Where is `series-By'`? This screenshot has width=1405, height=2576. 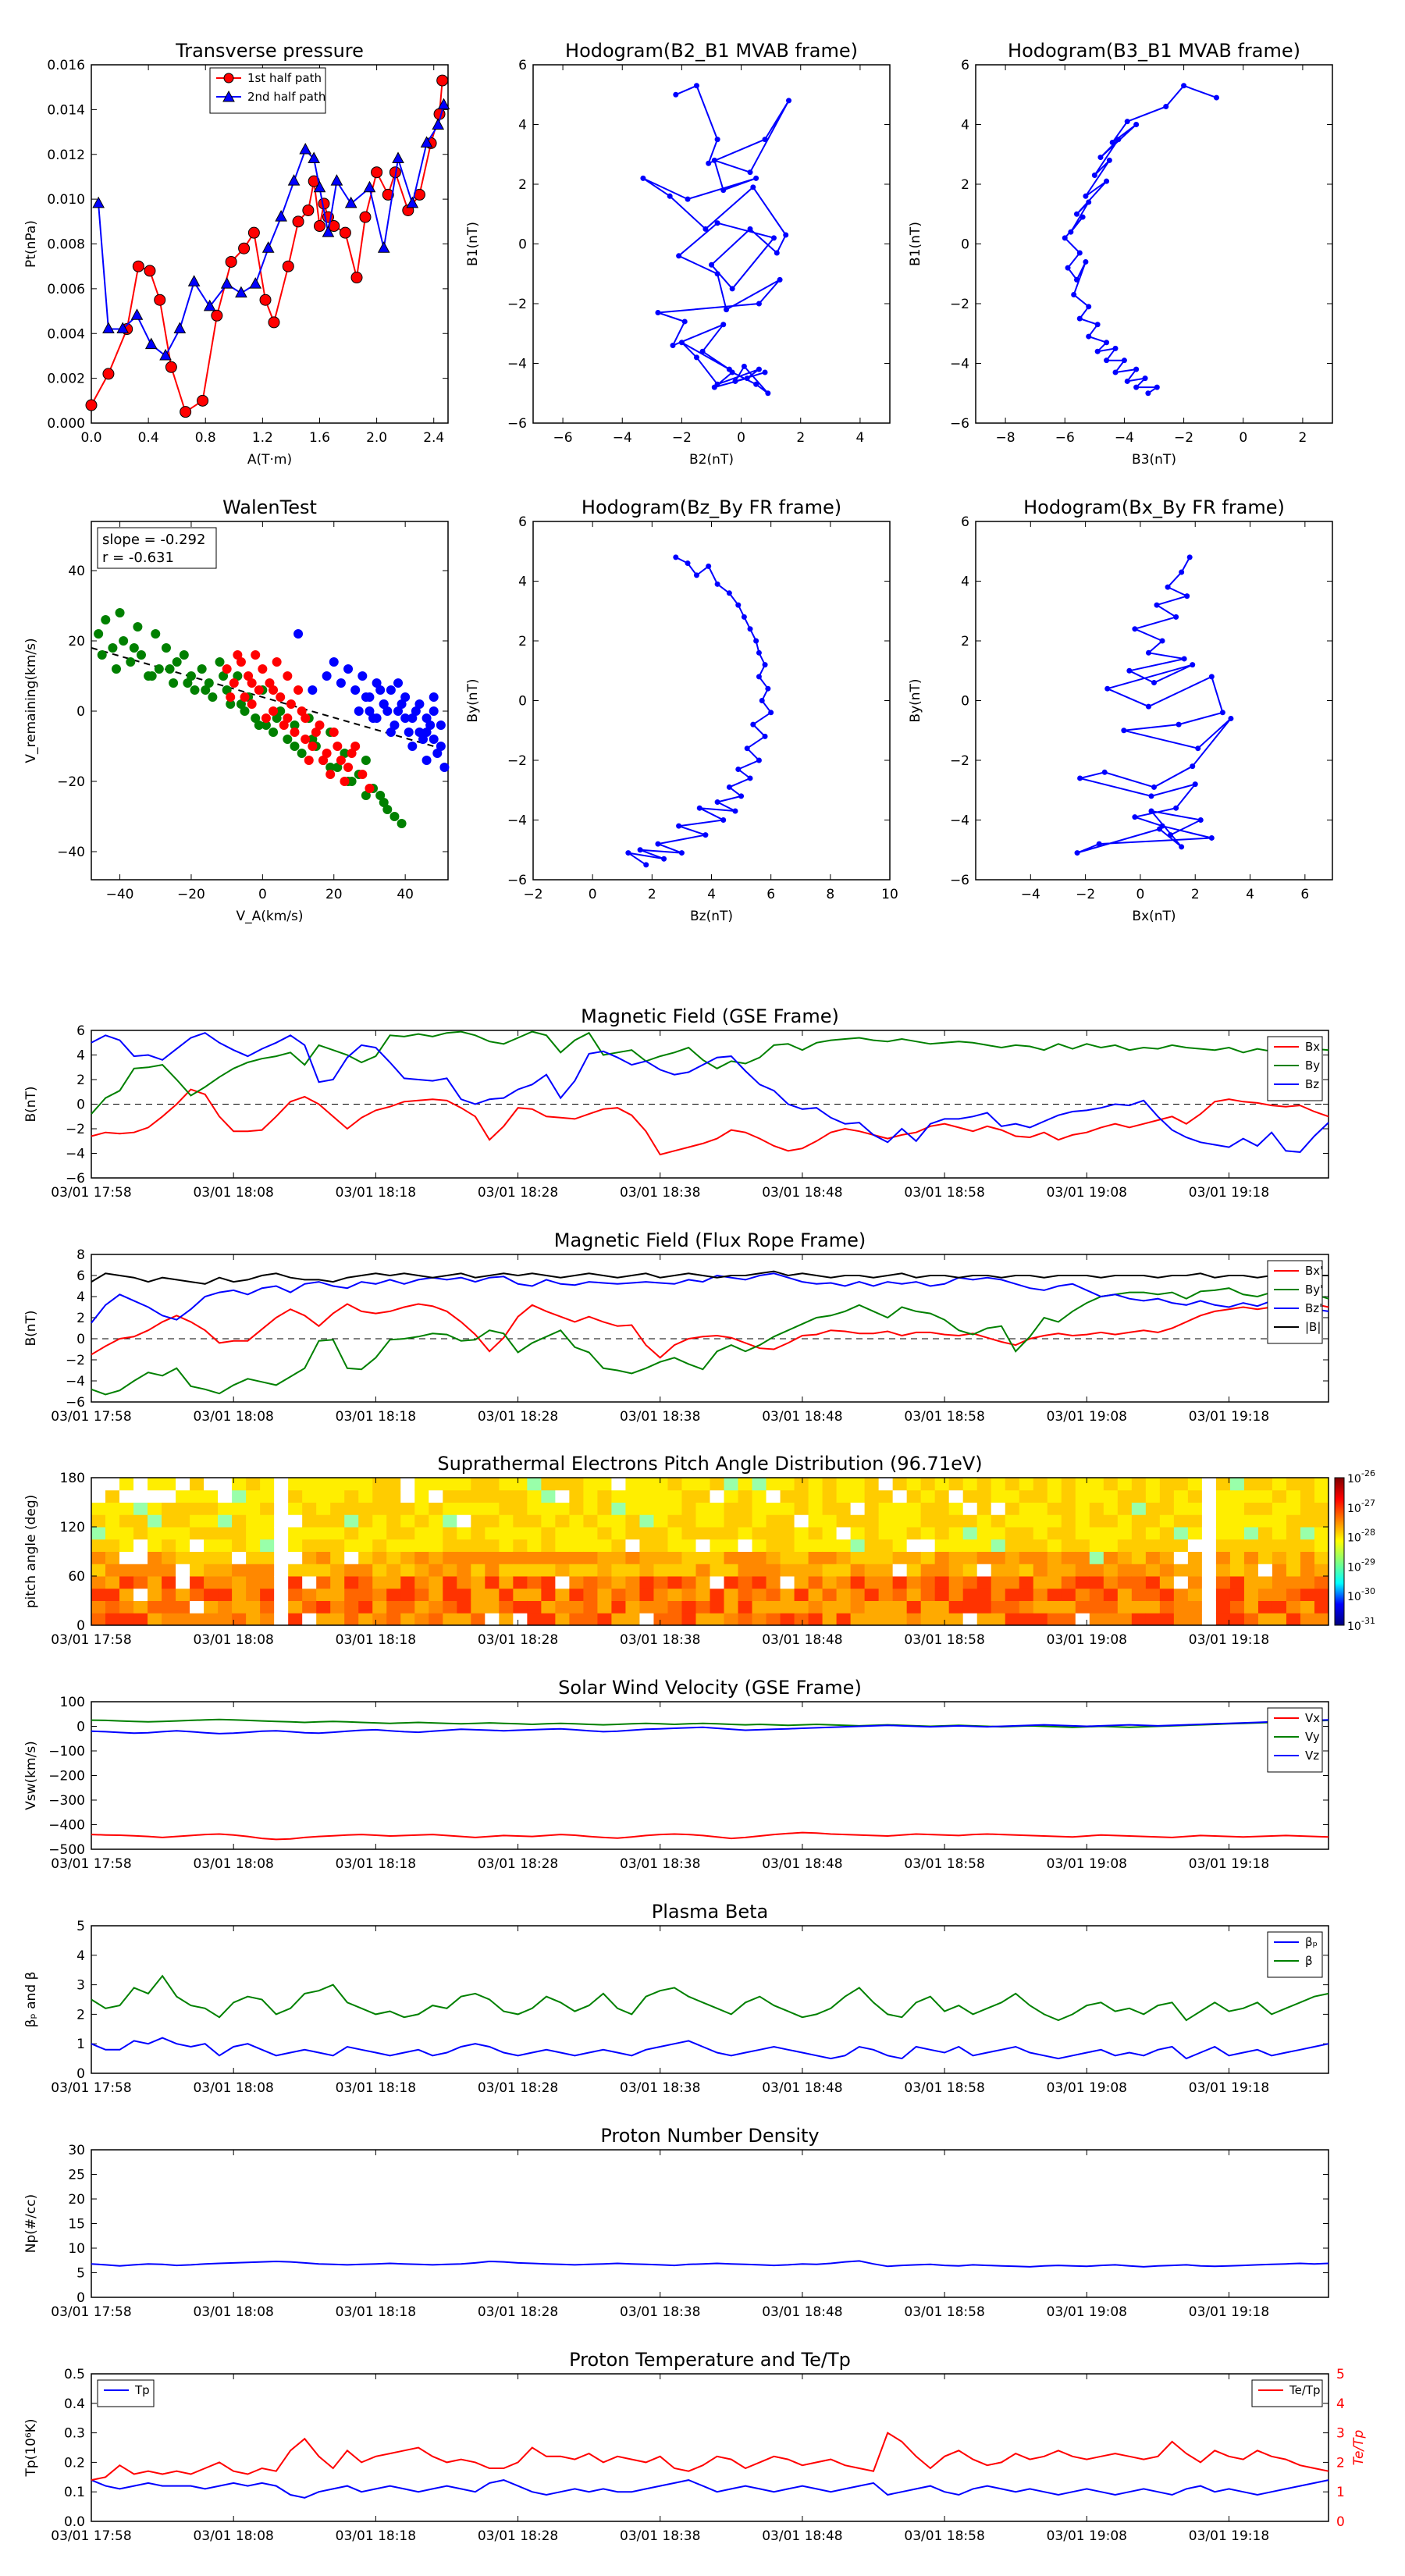
series-By' is located at coordinates (710, 1341).